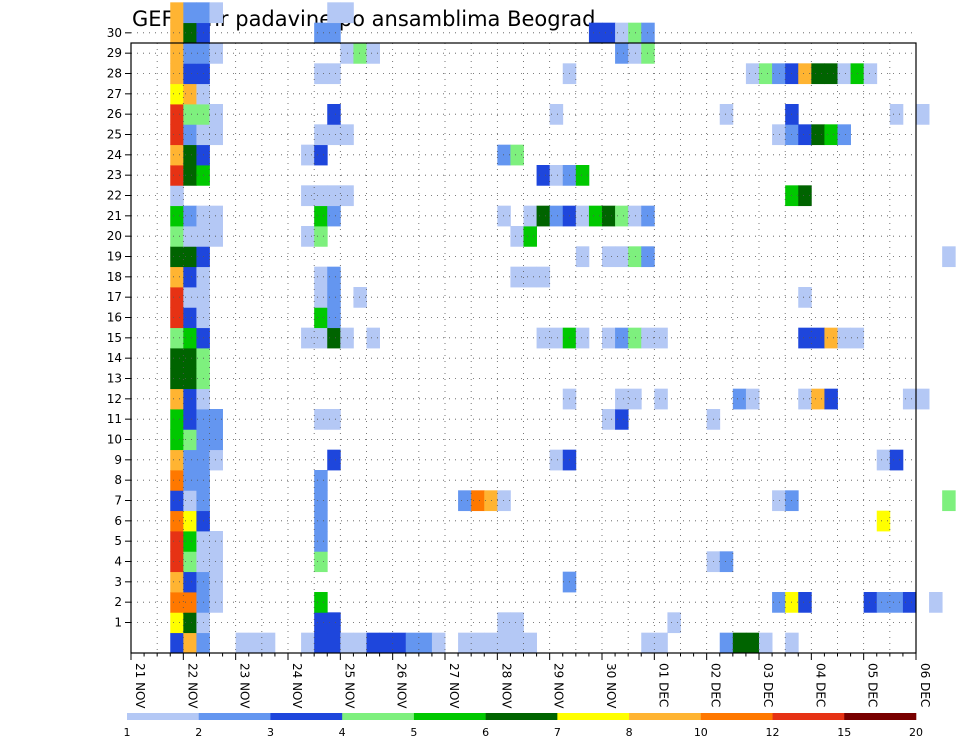  Describe the element at coordinates (114, 419) in the screenshot. I see `y-tick-label: 11` at that location.